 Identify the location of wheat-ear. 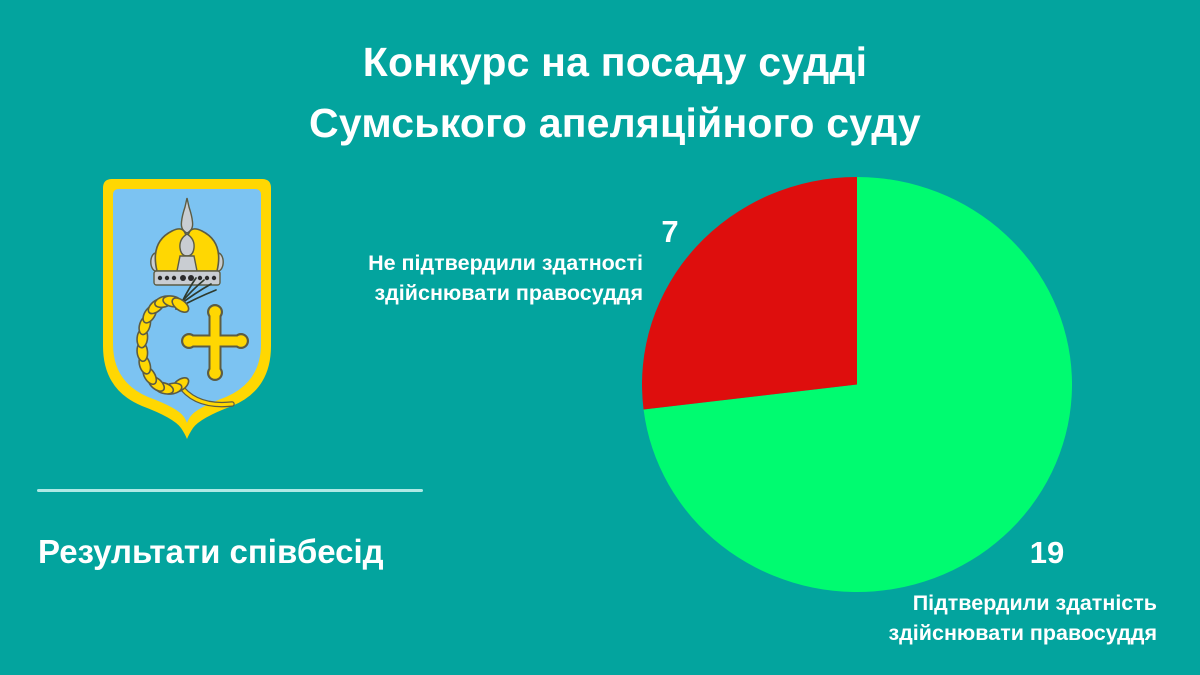
(185, 342).